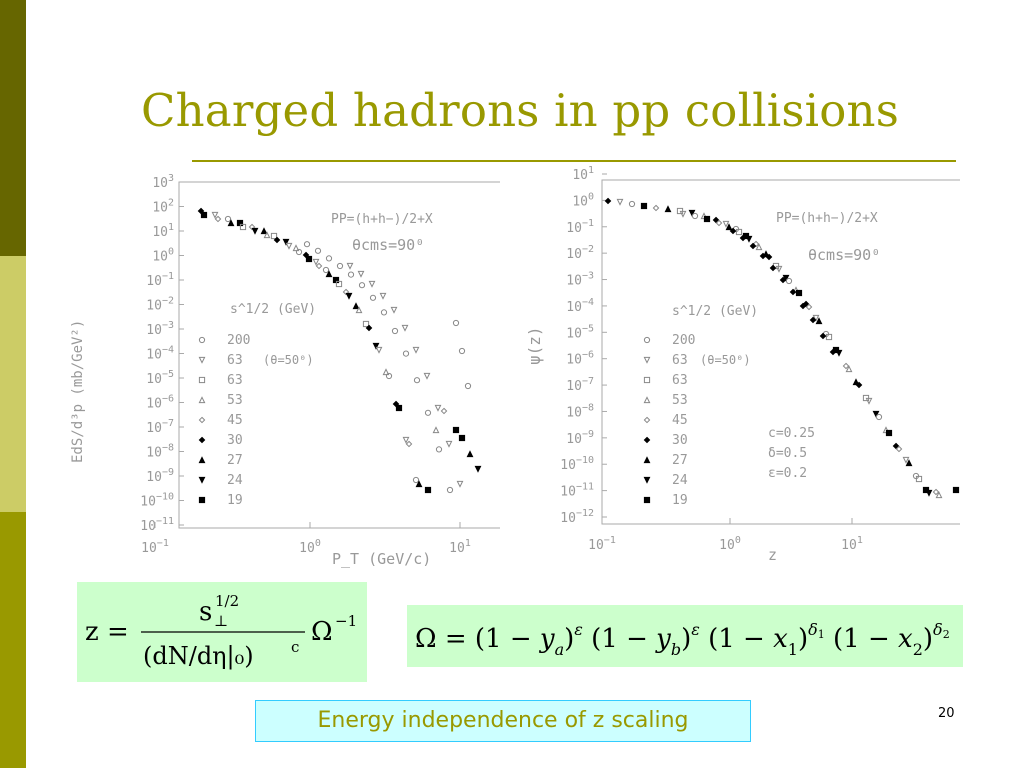  I want to click on right-plot-legend-note: (θ=50⁰), so click(725, 360).